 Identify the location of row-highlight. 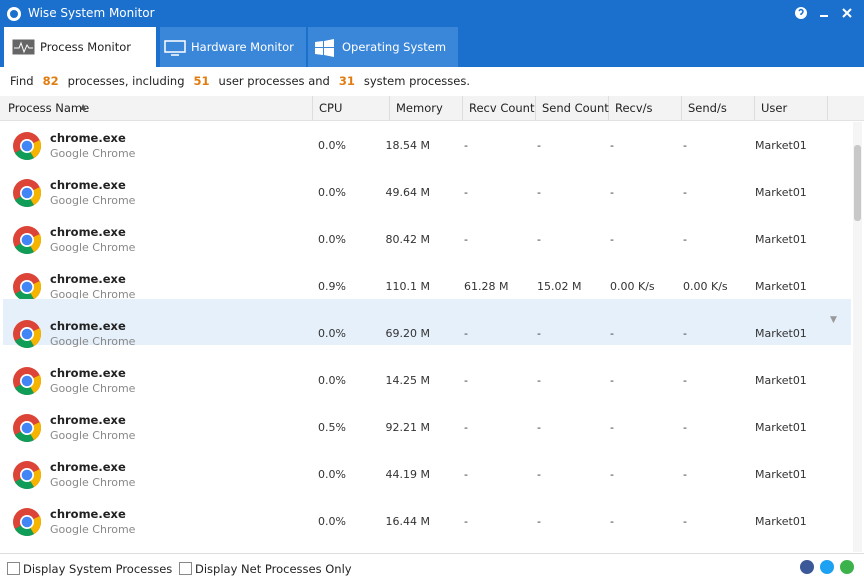
(427, 322).